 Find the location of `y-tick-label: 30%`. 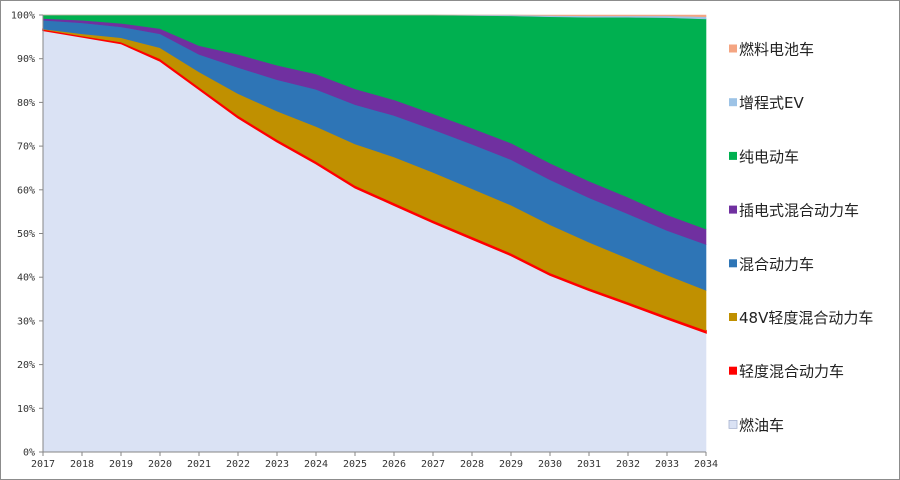

y-tick-label: 30% is located at coordinates (26, 321).